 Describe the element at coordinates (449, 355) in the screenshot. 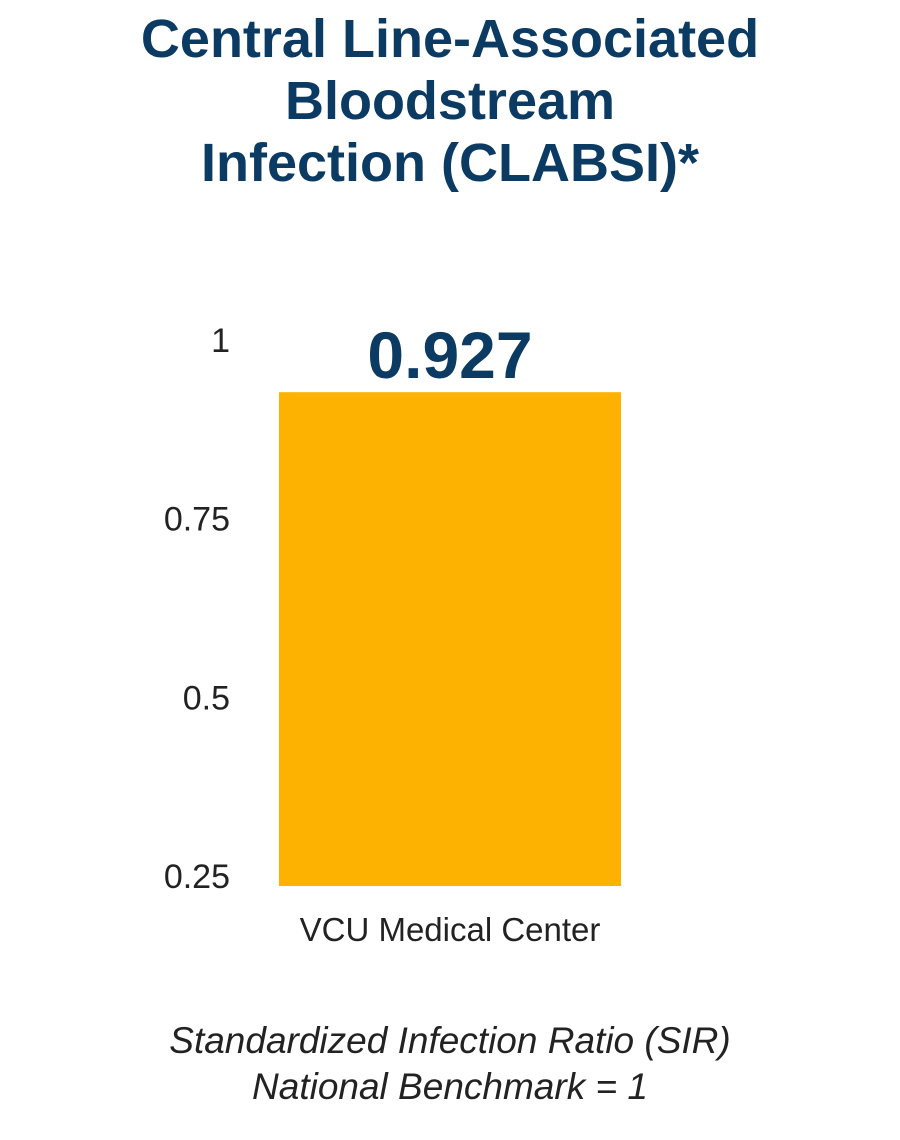

I see `bar-value-label: 0.927` at that location.